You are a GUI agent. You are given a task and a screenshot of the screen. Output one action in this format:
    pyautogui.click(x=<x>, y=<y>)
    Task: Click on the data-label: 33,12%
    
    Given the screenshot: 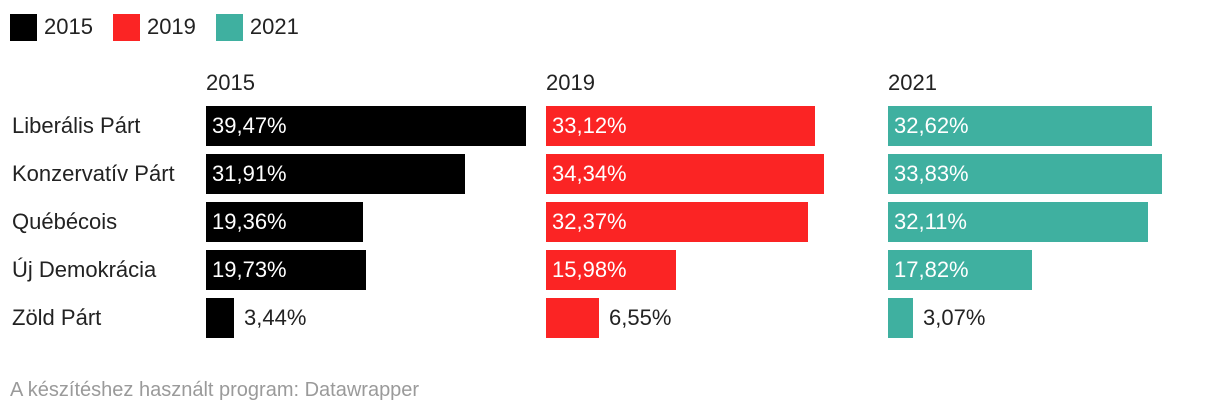 What is the action you would take?
    pyautogui.click(x=589, y=125)
    